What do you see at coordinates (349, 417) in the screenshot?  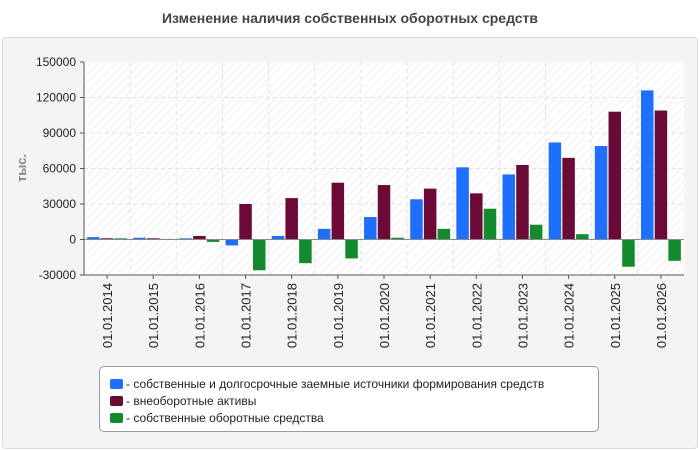 I see `legend-item: - собственные оборотные средства` at bounding box center [349, 417].